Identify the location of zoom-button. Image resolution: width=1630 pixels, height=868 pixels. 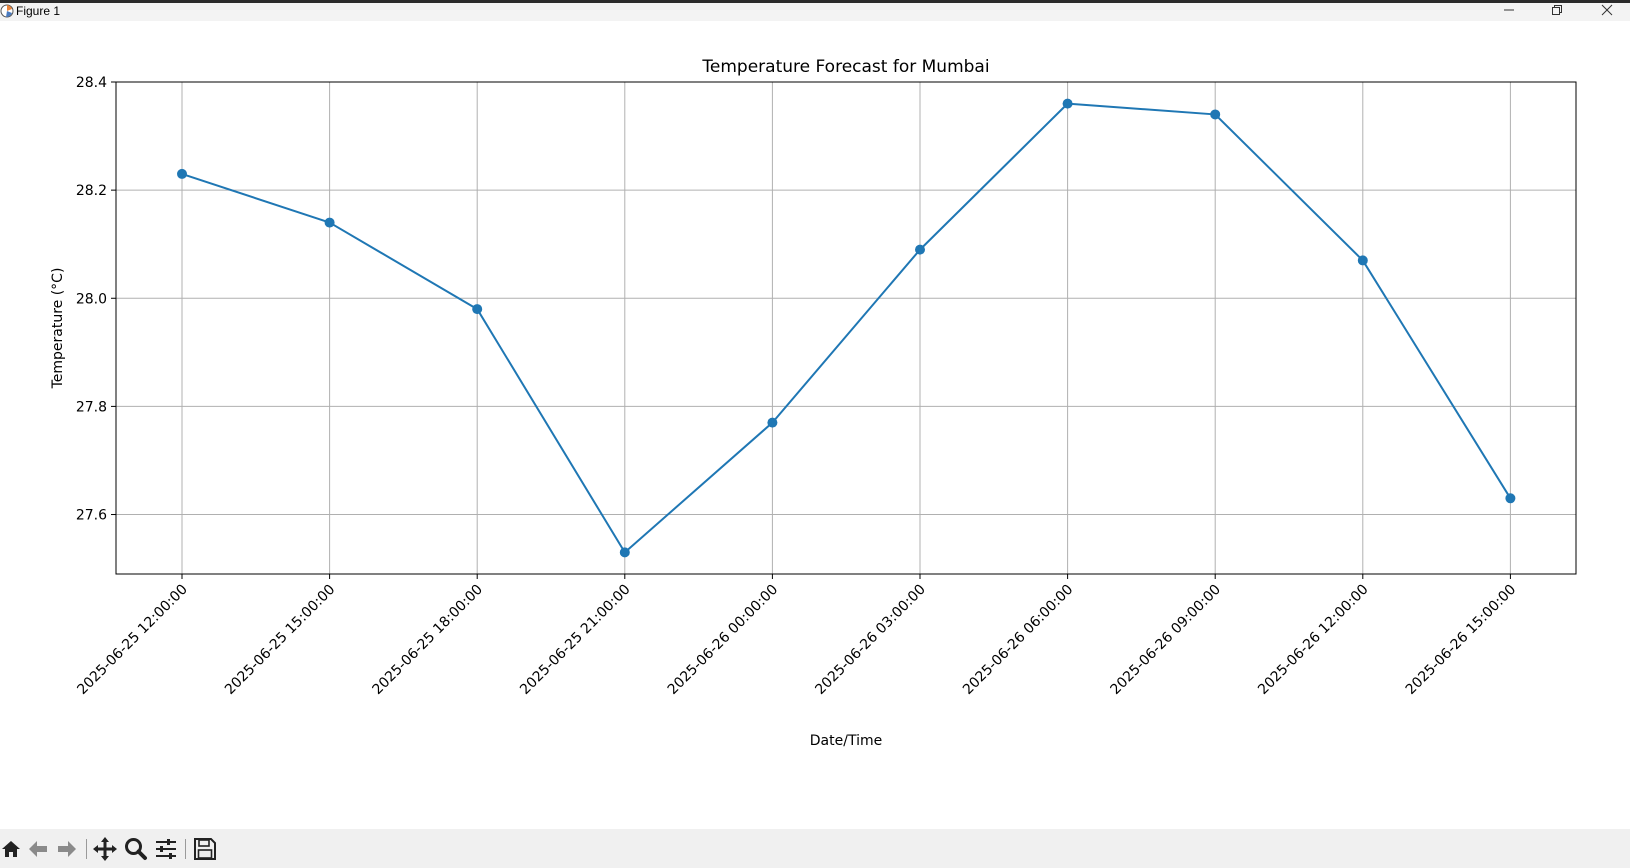
(136, 849).